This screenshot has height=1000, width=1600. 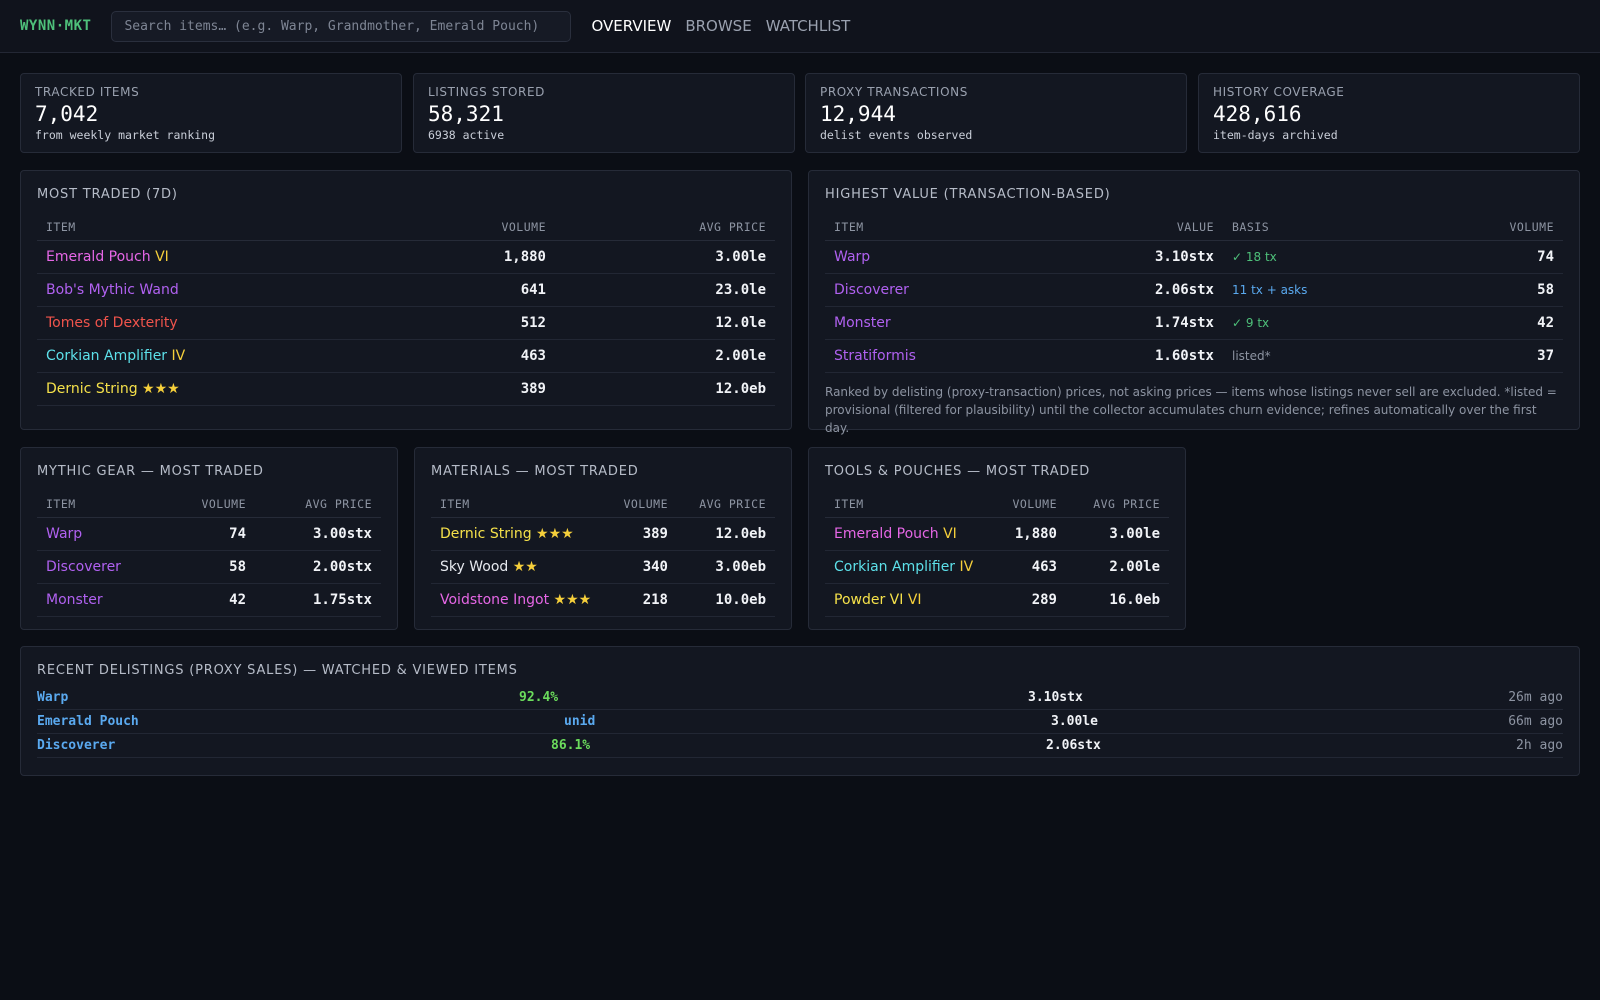 I want to click on delisting-detail: unid, so click(x=580, y=721).